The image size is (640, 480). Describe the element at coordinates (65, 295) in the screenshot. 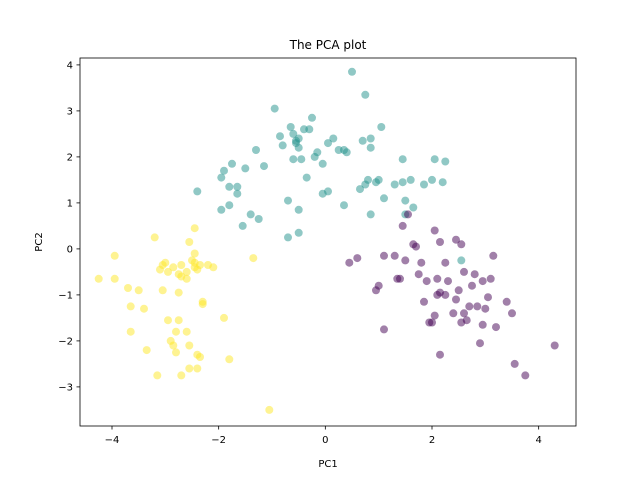

I see `y-tick-label: −1` at that location.